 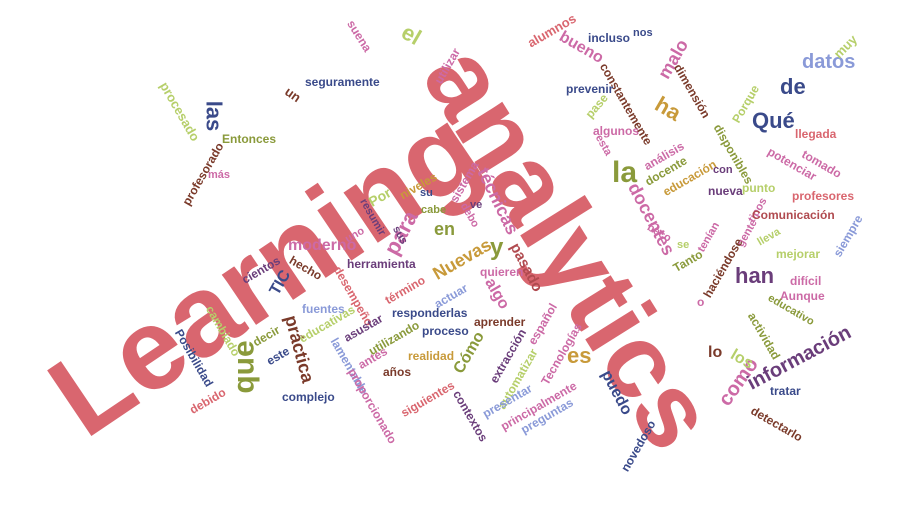 I want to click on word-actividad: actividad, so click(x=764, y=336).